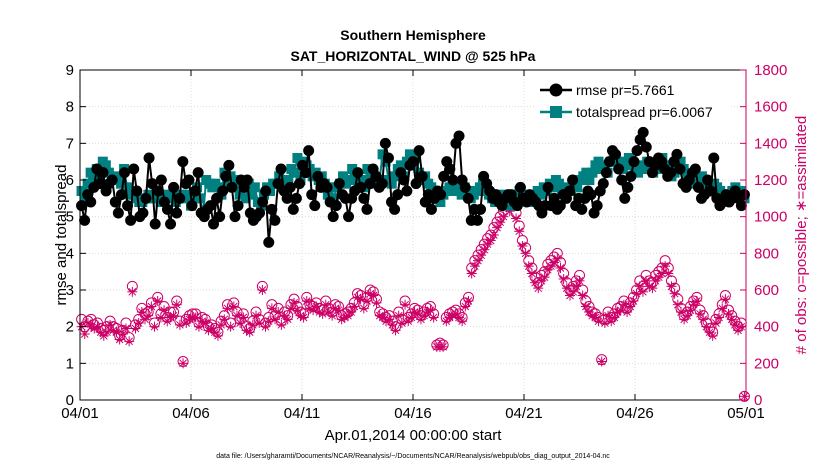 This screenshot has width=830, height=470. I want to click on x-tick-label: 05/01, so click(746, 413).